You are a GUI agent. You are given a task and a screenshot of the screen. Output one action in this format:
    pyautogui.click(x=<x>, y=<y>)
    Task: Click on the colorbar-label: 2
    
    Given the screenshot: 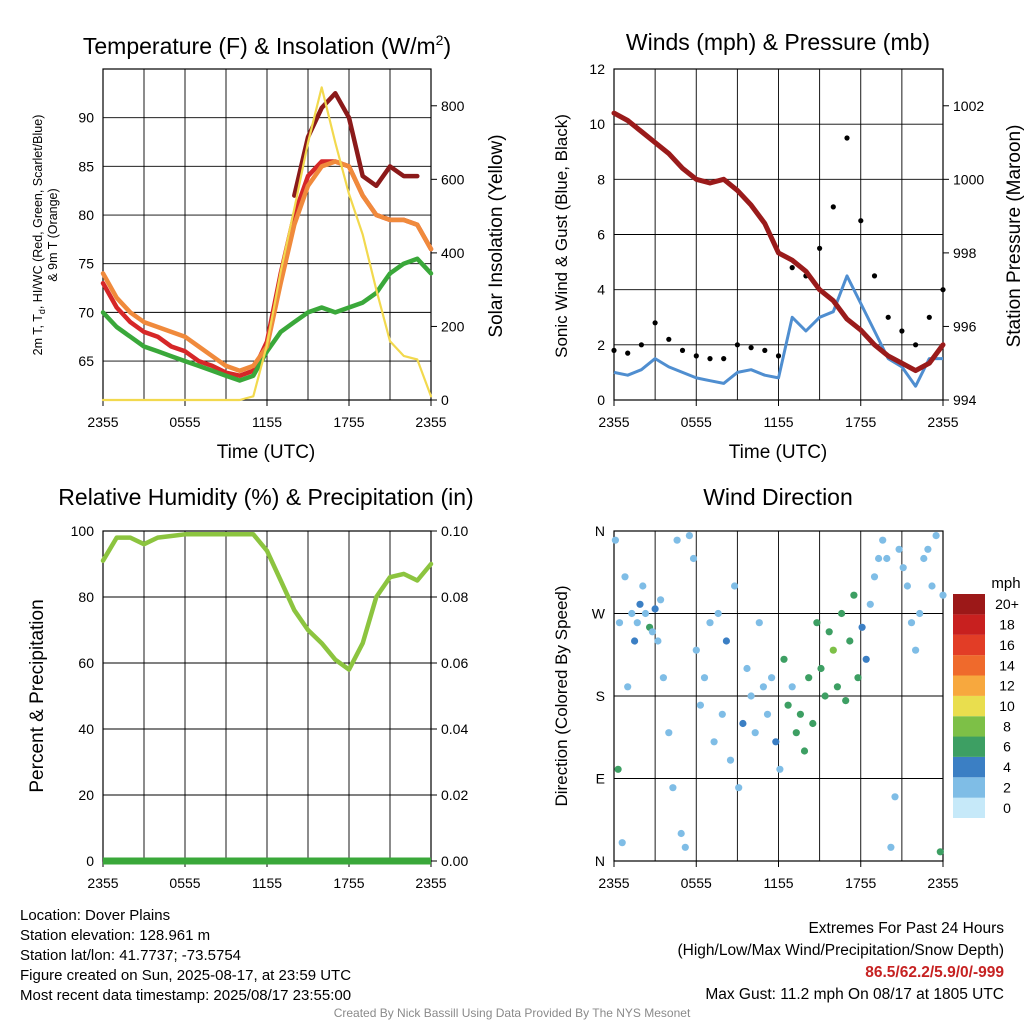 What is the action you would take?
    pyautogui.click(x=1007, y=787)
    